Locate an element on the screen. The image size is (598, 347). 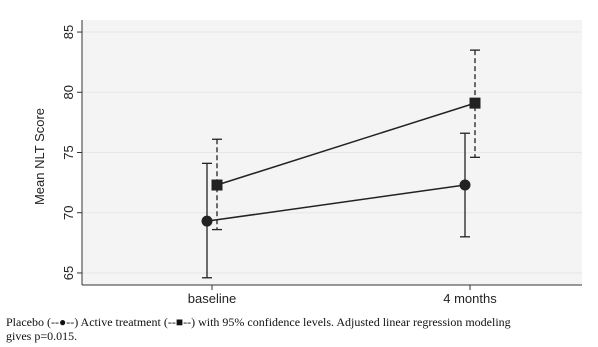
x-tick-label: baseline is located at coordinates (212, 298).